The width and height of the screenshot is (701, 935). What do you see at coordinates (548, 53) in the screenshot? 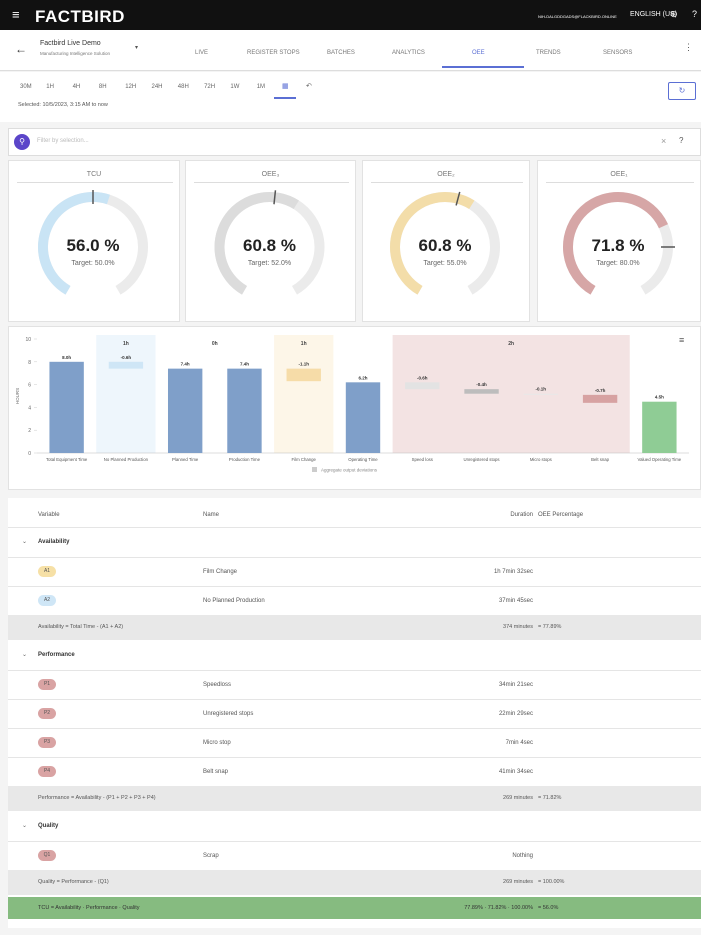
I see `nav-tab: TRENDS` at bounding box center [548, 53].